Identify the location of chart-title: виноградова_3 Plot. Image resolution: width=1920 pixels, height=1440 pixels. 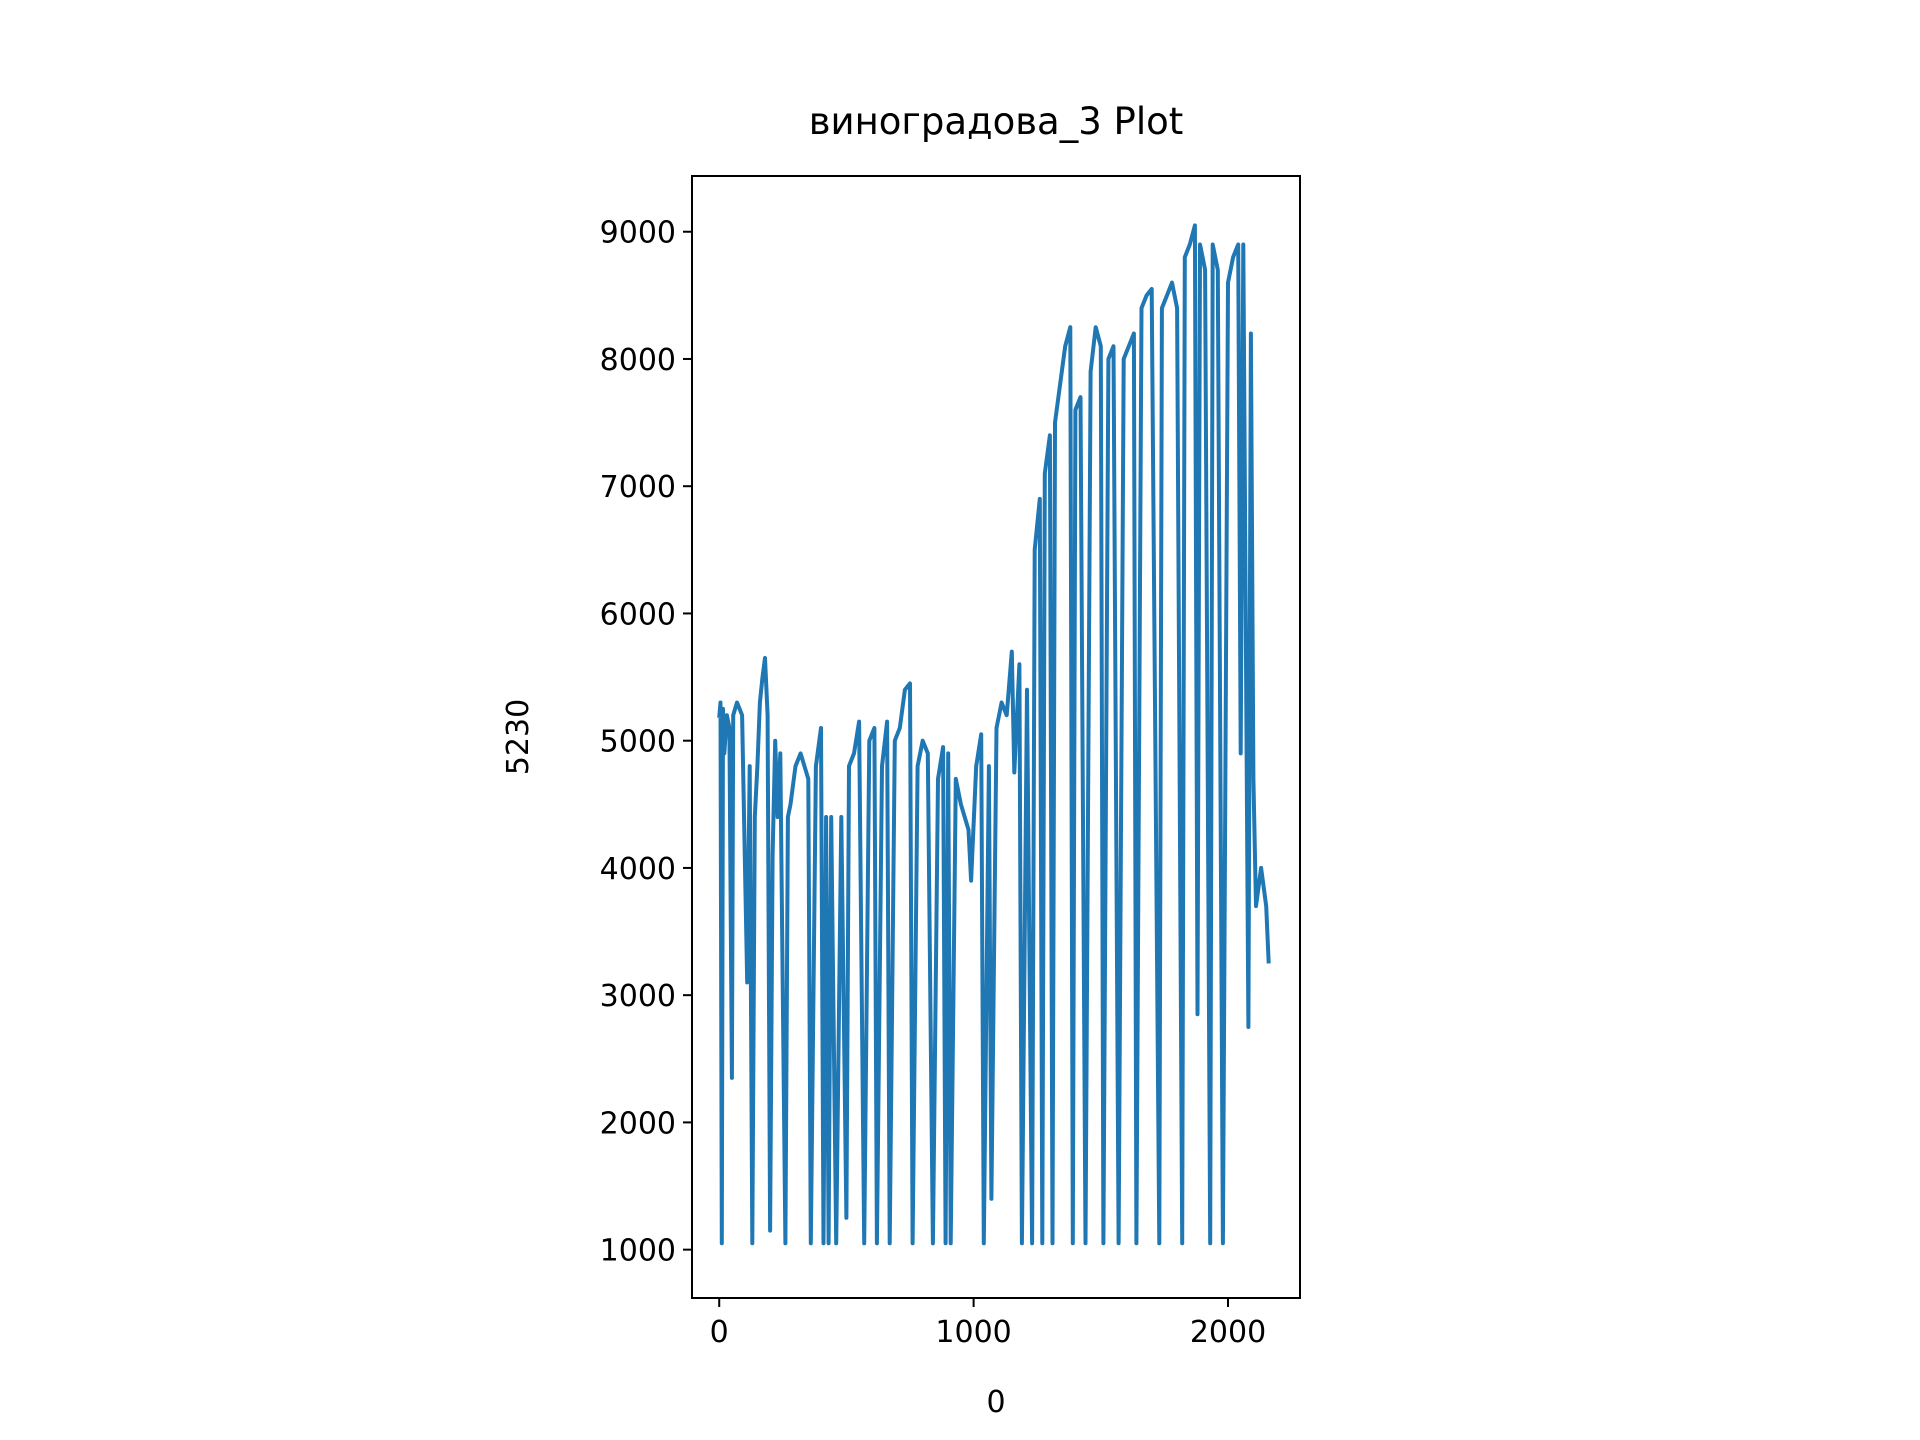
(996, 121).